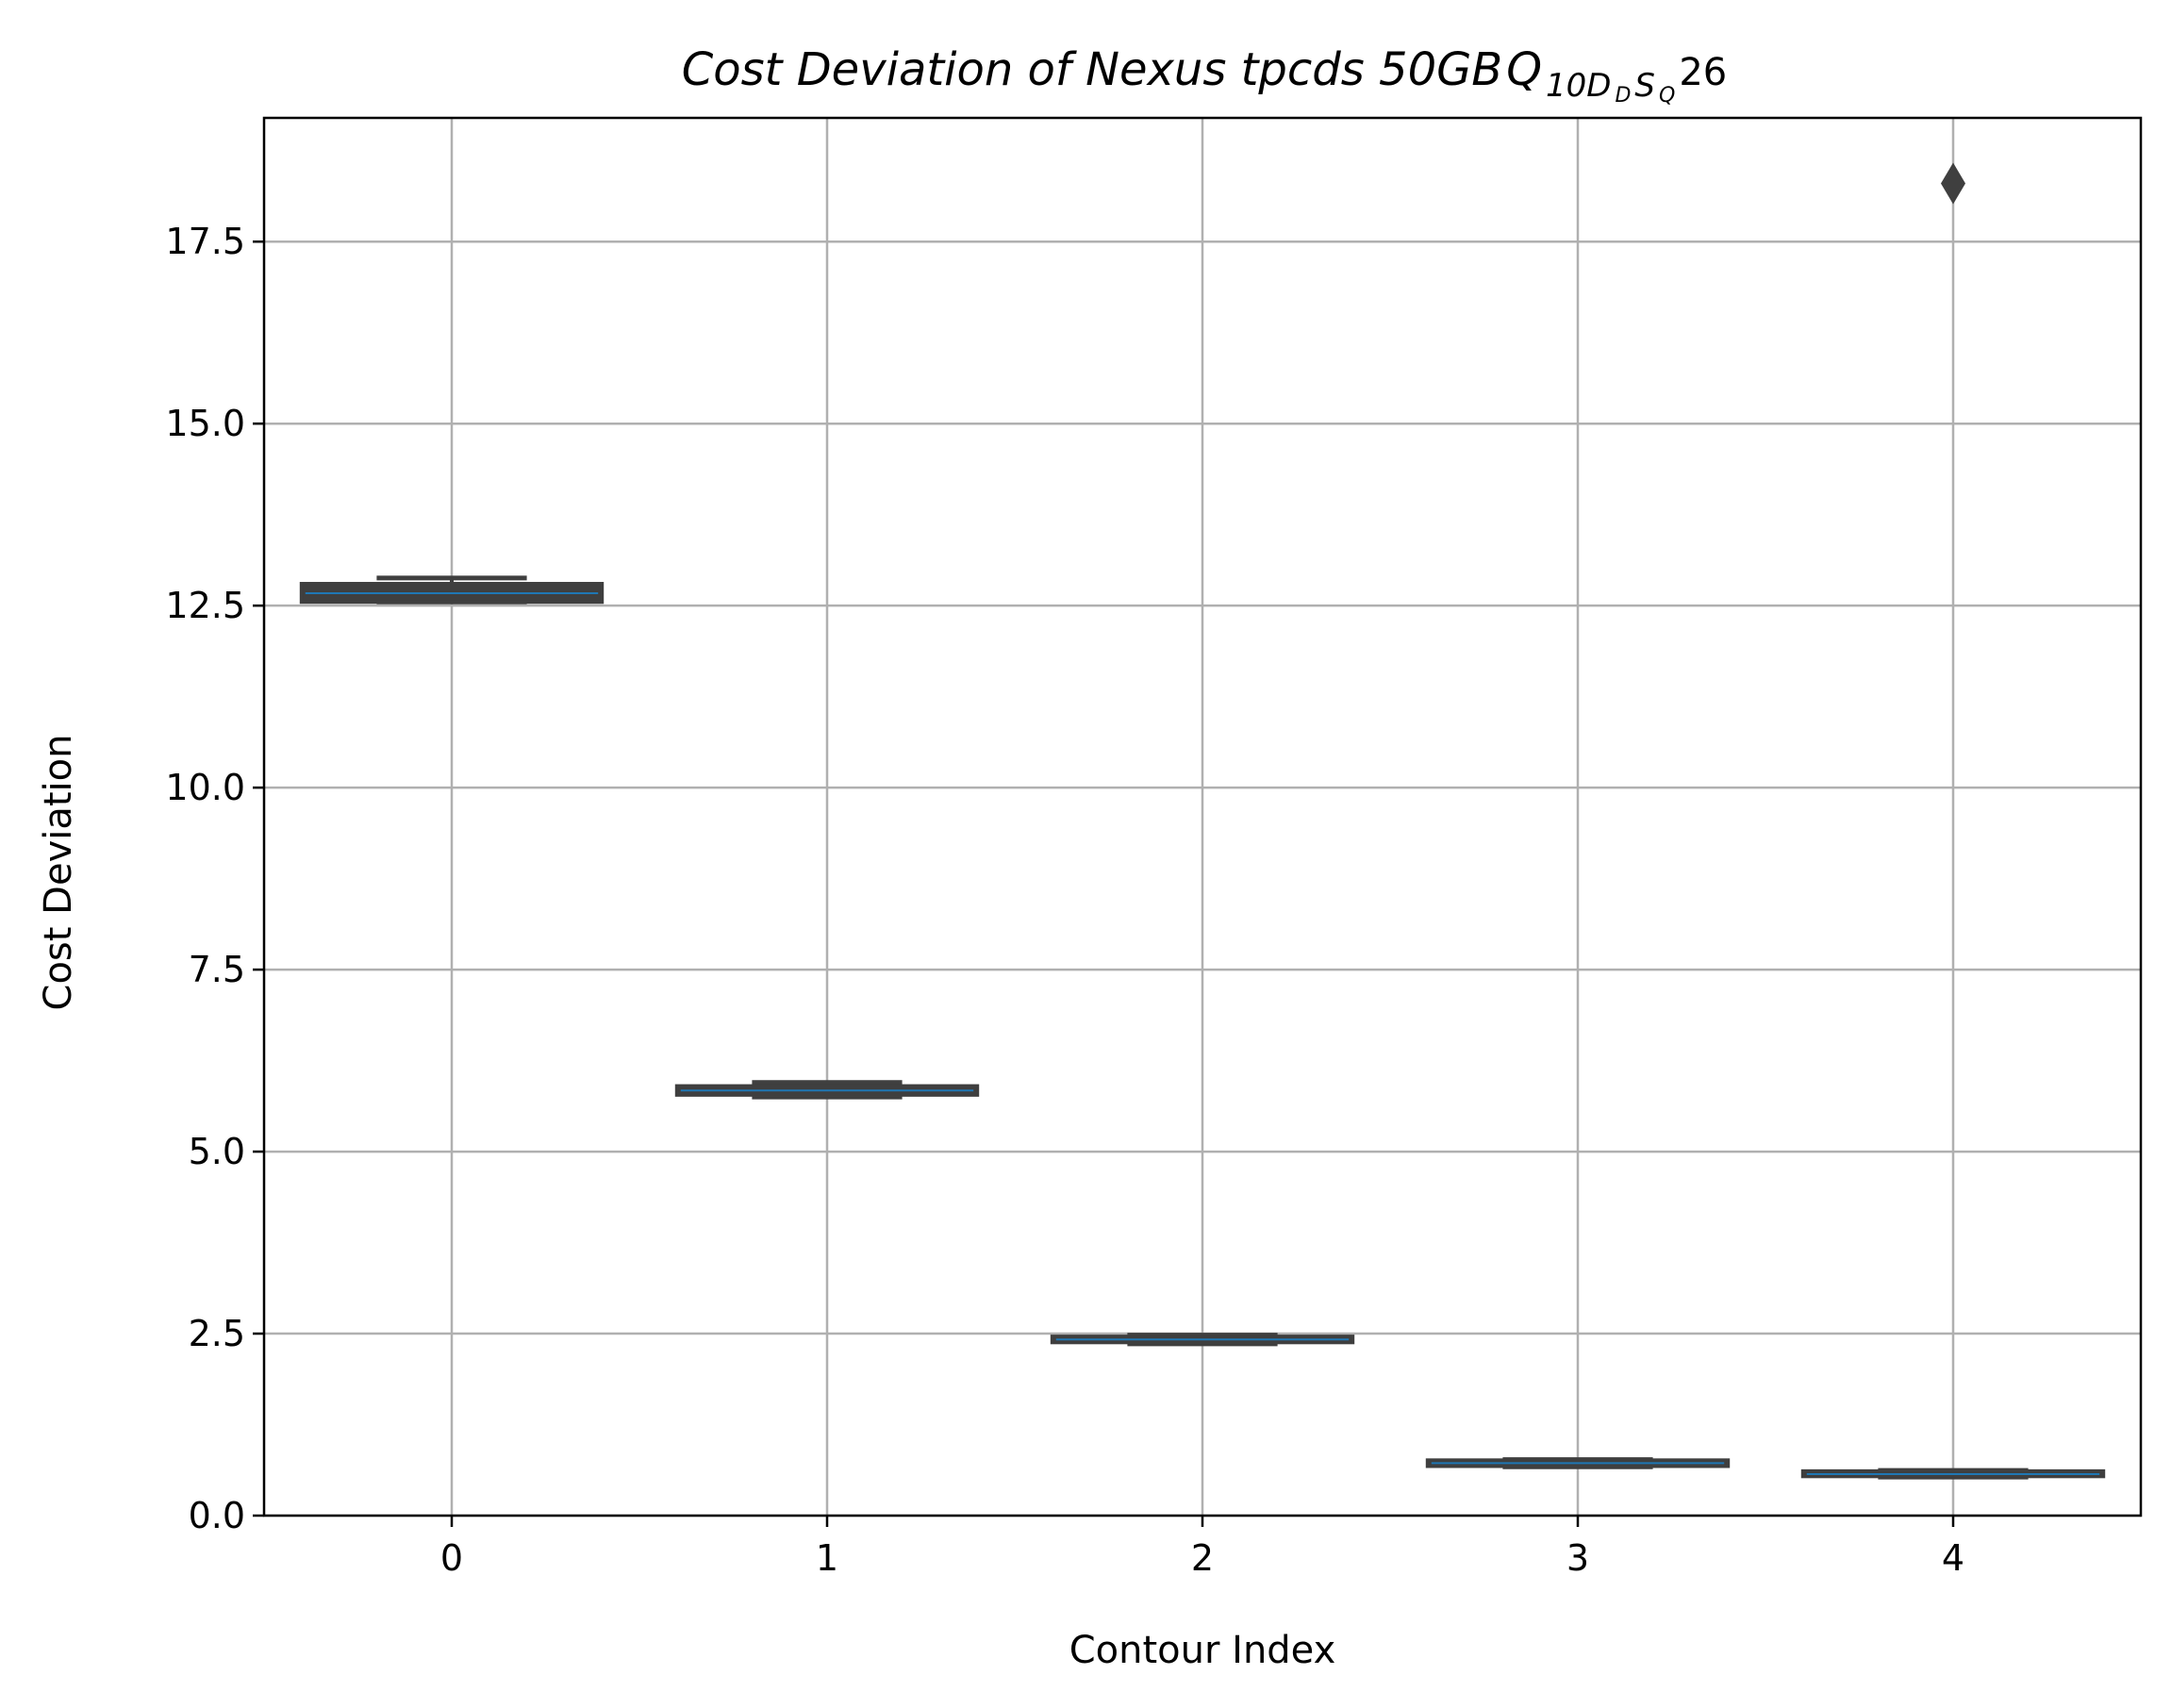 The image size is (2171, 1708). What do you see at coordinates (1577, 1558) in the screenshot?
I see `x-tick-label: 3` at bounding box center [1577, 1558].